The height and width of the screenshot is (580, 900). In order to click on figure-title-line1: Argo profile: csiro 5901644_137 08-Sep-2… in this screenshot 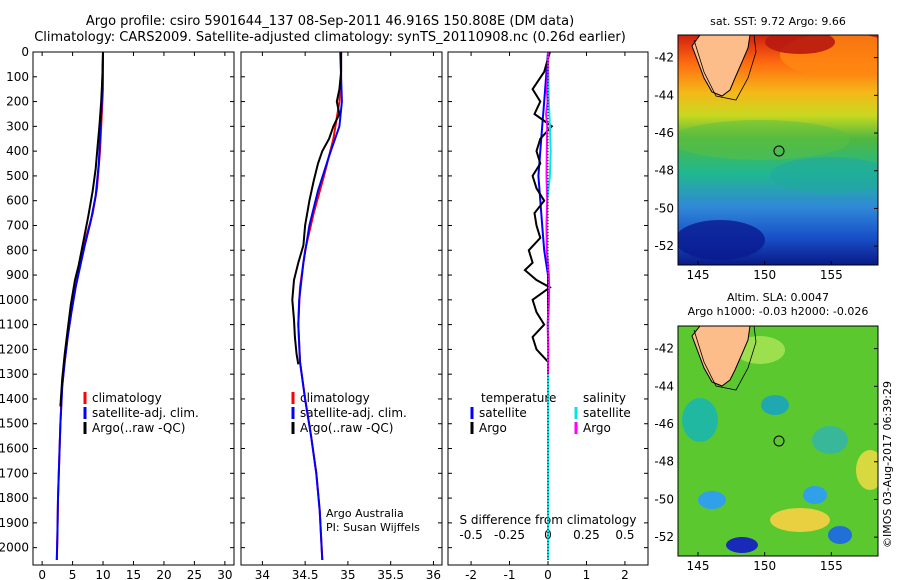, I will do `click(330, 21)`.